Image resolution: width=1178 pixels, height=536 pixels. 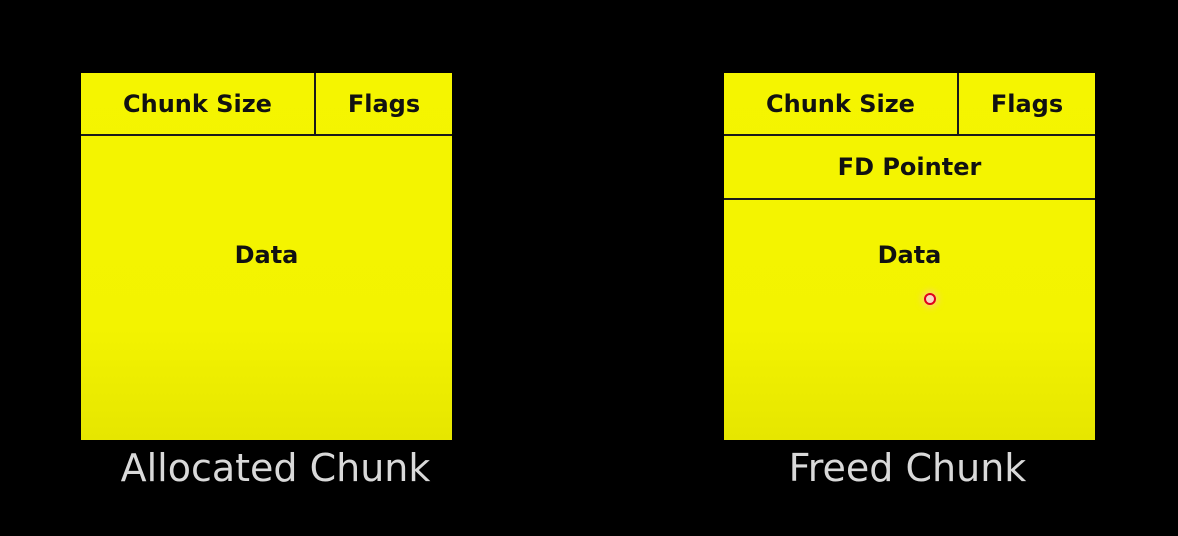 I want to click on allocated-chunk-header-row: Chunk Size Flags, so click(x=266, y=104).